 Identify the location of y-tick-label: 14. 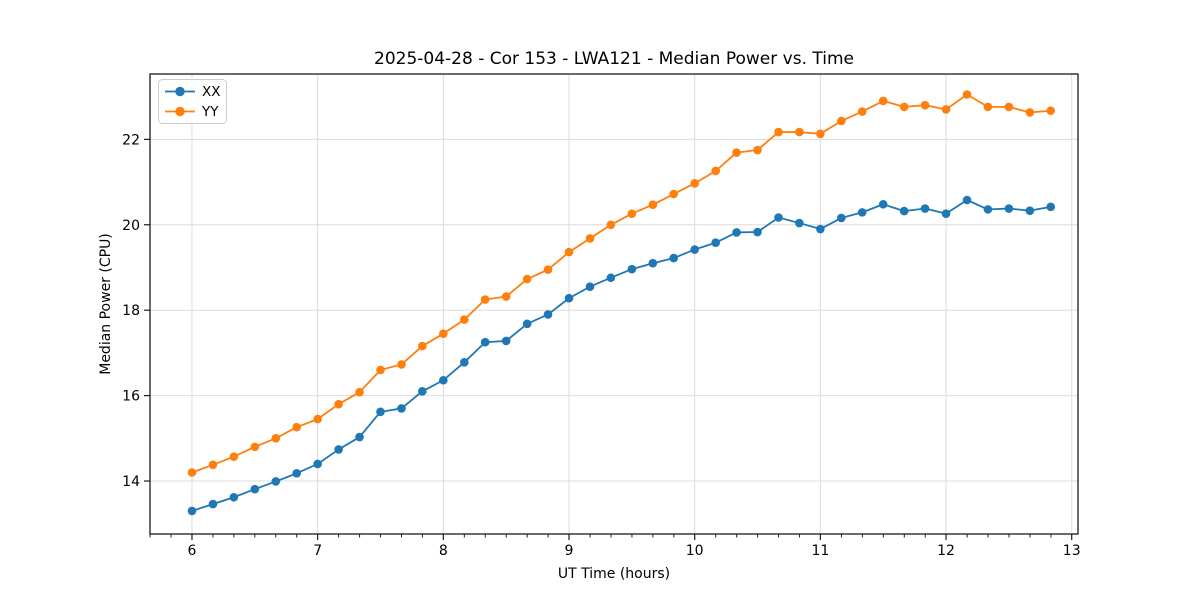
(131, 482).